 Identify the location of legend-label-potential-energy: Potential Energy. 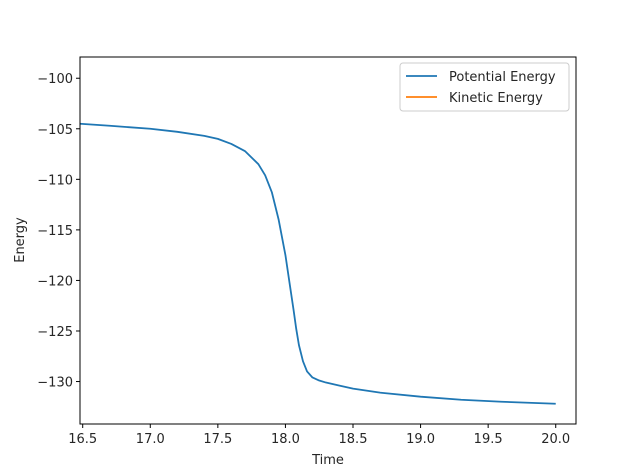
(502, 77).